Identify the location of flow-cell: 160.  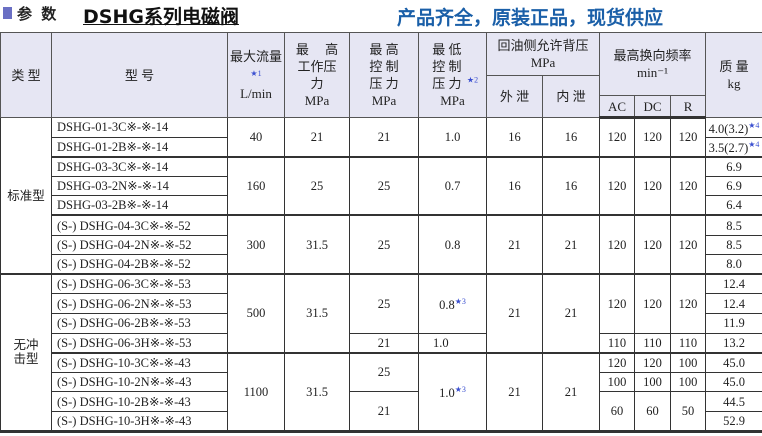
(256, 185).